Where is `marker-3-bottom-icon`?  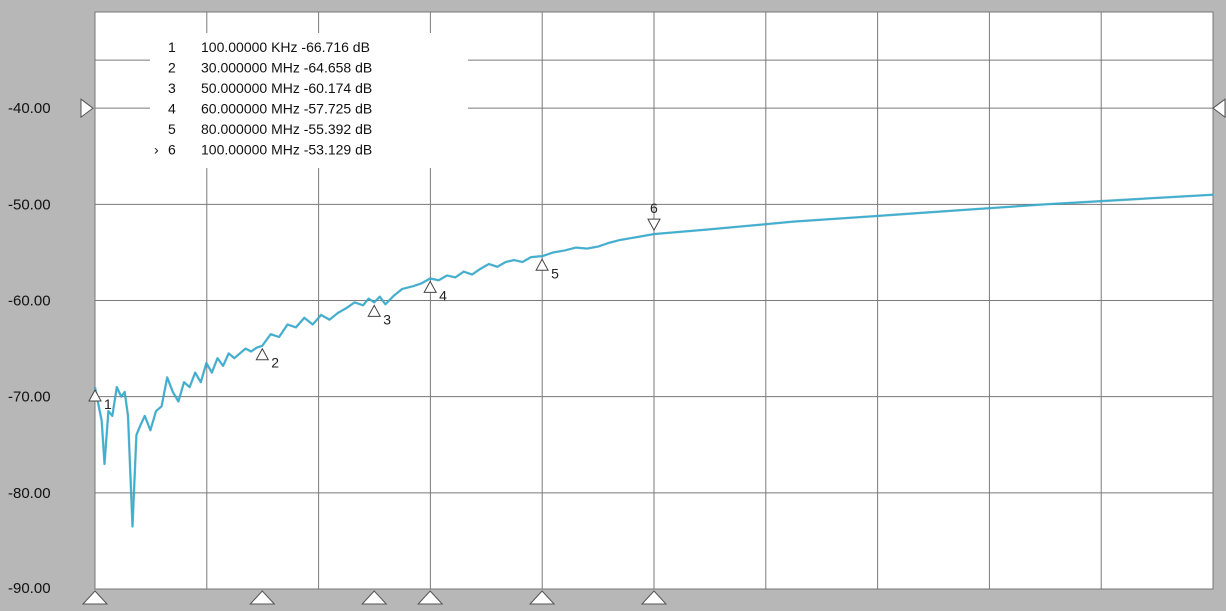
marker-3-bottom-icon is located at coordinates (374, 597).